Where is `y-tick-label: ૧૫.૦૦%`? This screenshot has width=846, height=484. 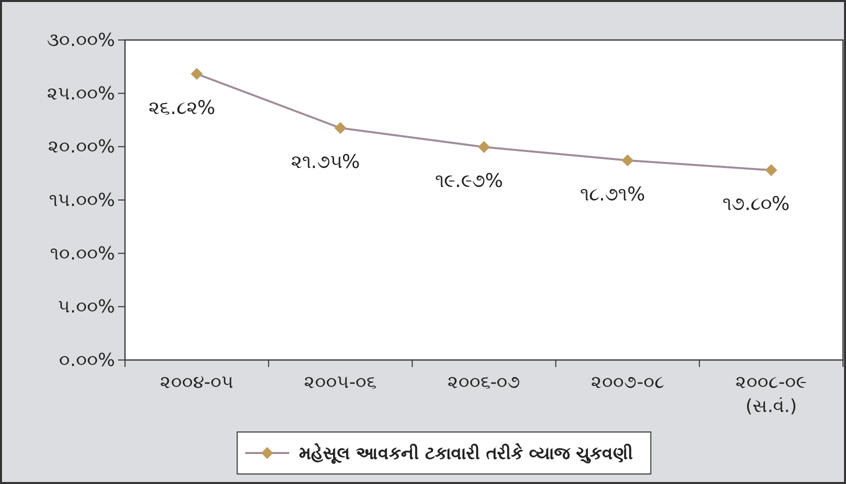
y-tick-label: ૧૫.૦૦% is located at coordinates (82, 200).